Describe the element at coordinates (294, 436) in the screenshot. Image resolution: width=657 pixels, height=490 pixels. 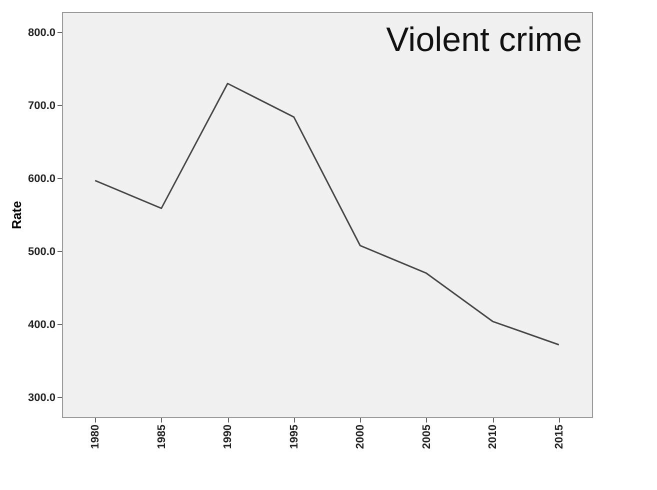
I see `x-tick-label: 1995` at that location.